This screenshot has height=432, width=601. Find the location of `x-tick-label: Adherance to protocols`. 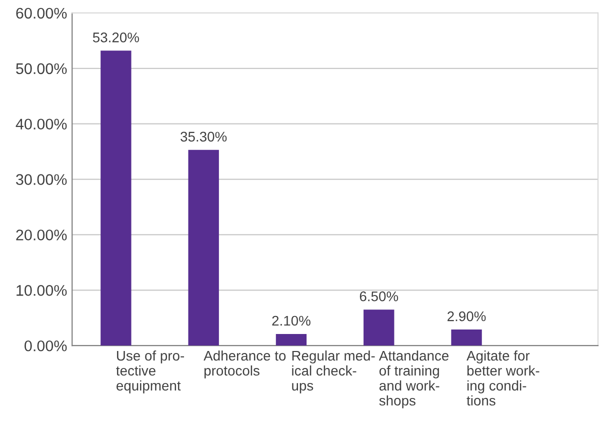

x-tick-label: Adherance to protocols is located at coordinates (245, 364).